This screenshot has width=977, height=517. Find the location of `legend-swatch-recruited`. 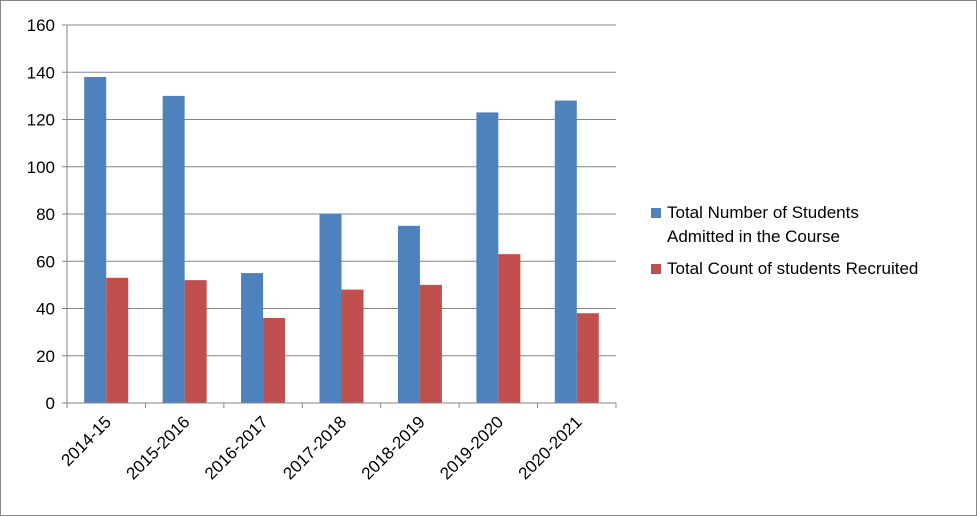

legend-swatch-recruited is located at coordinates (656, 269).